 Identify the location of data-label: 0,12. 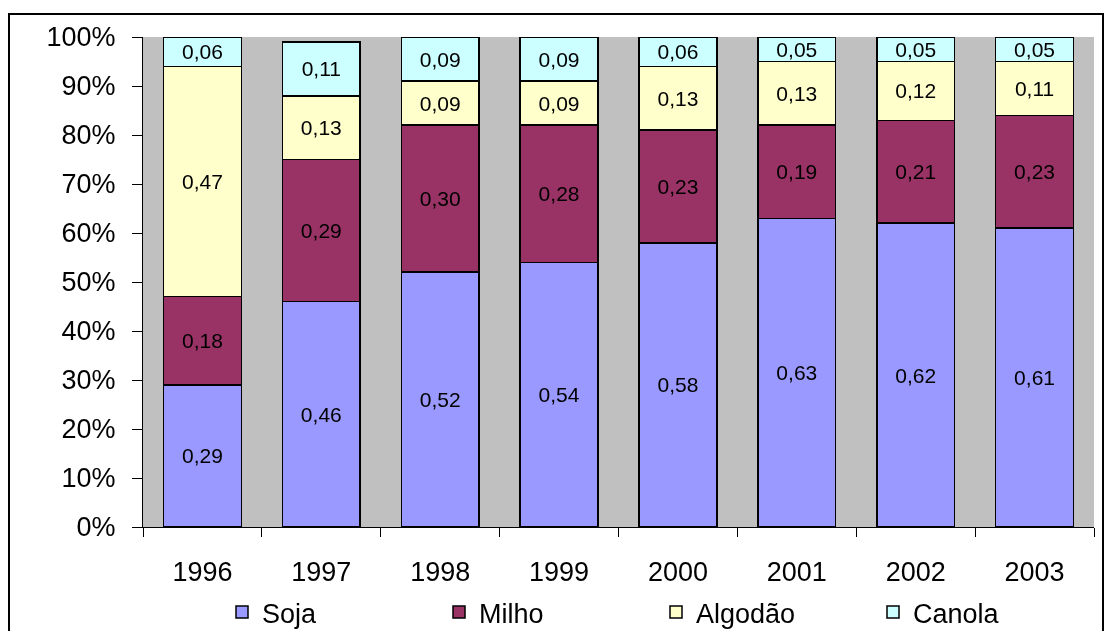
(916, 91).